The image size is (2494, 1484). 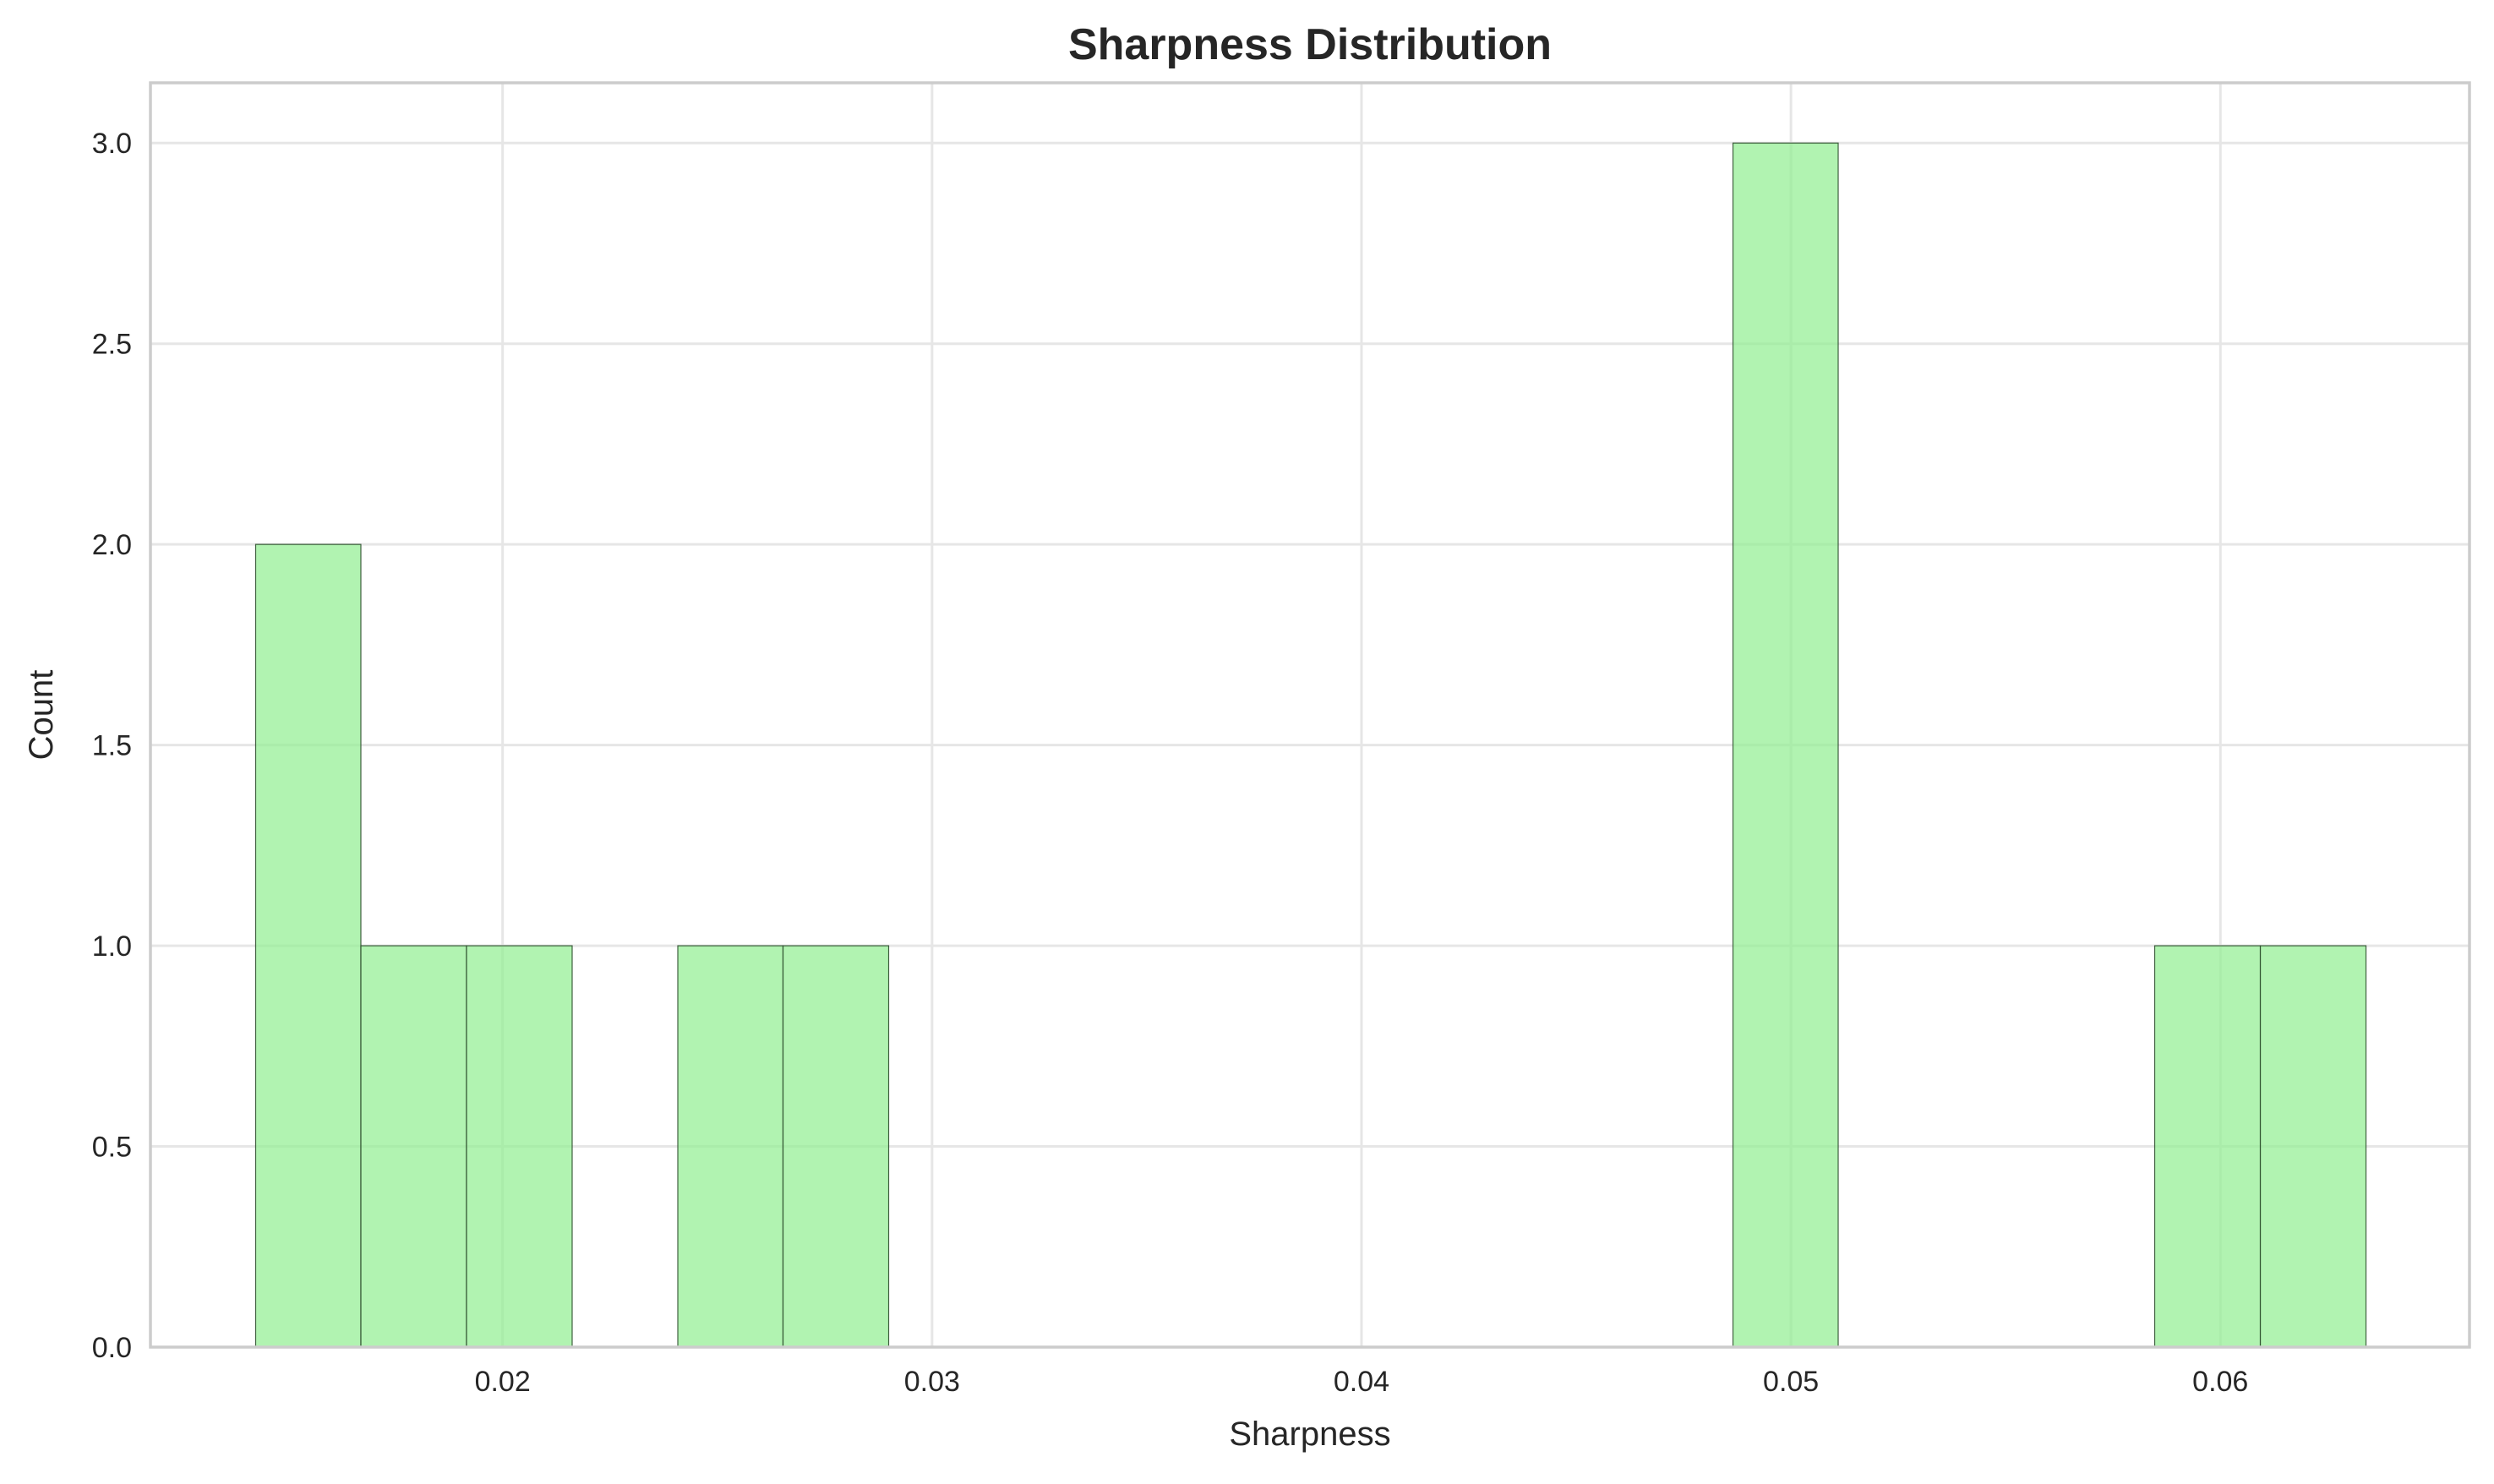 I want to click on y-tick-label: 0.0, so click(x=112, y=1348).